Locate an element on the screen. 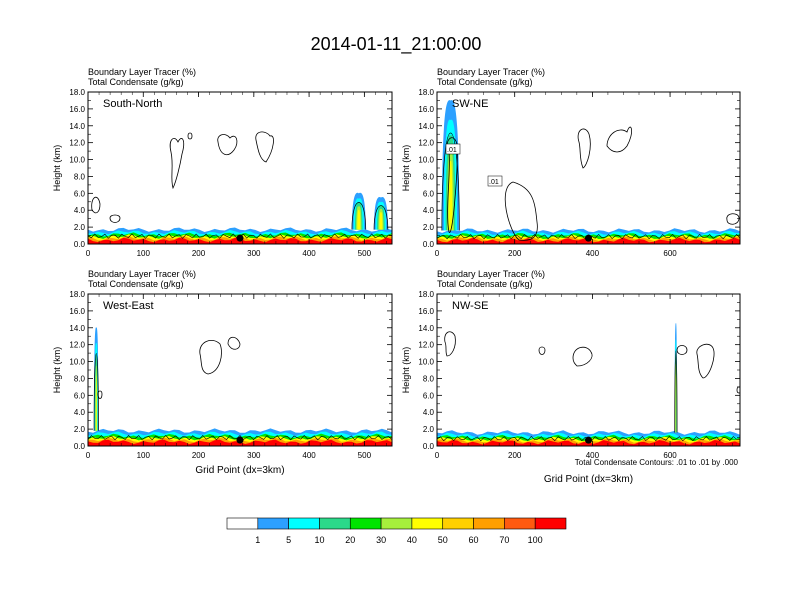 The width and height of the screenshot is (792, 612). x-tick-label: 300 is located at coordinates (254, 253).